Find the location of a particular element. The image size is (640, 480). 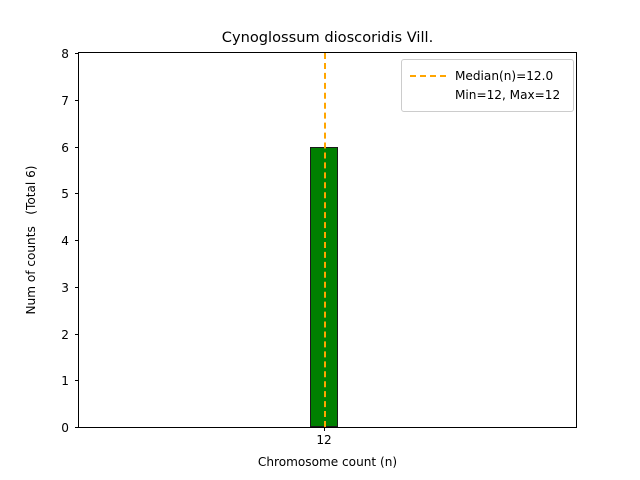

ytick-mark-2: 2 is located at coordinates (70, 334).